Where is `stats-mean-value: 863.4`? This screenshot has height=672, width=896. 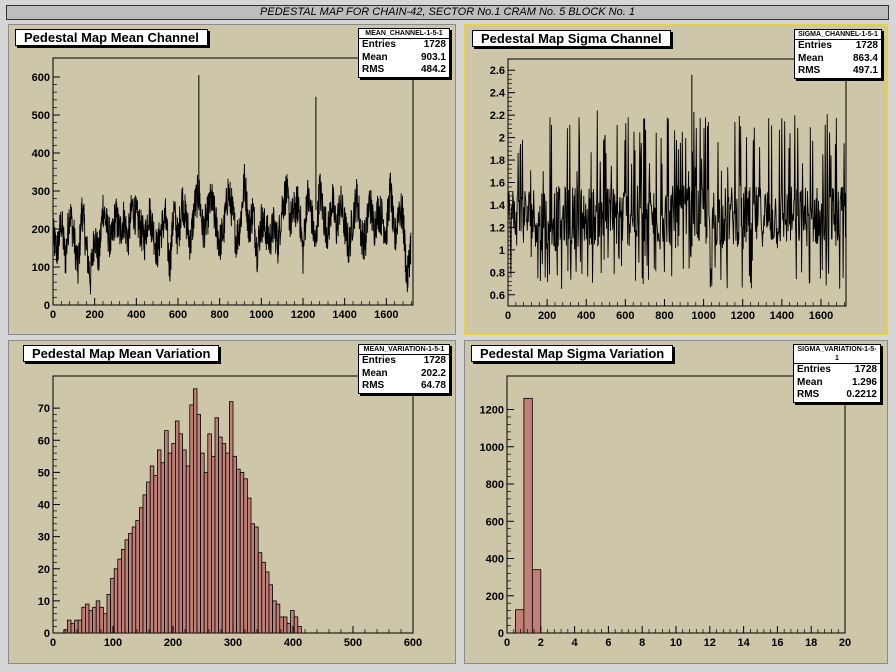 stats-mean-value: 863.4 is located at coordinates (865, 58).